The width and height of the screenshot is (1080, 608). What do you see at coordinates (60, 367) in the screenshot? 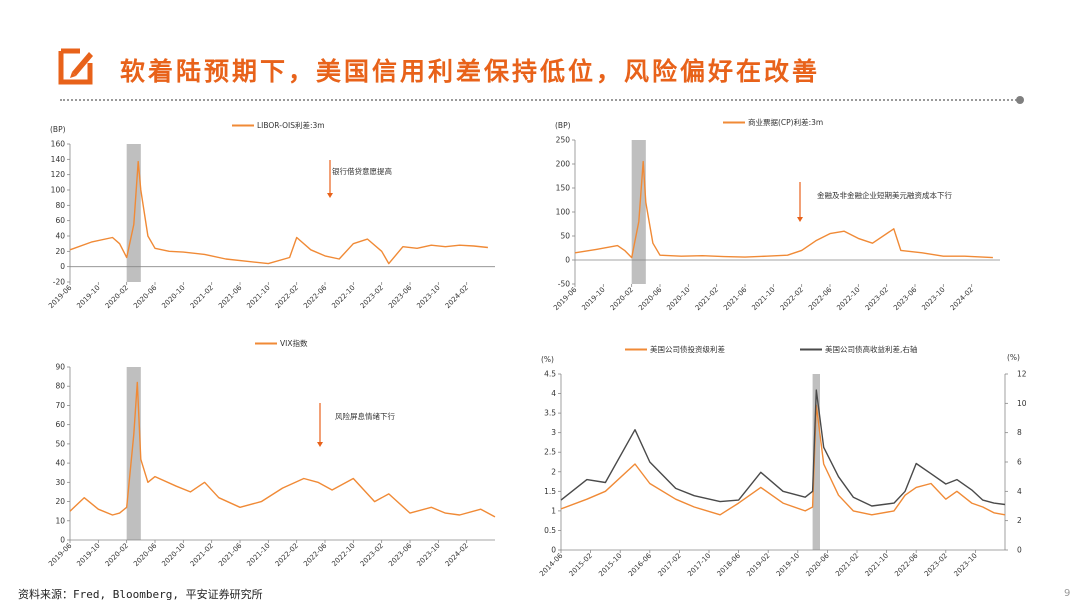
I see `y-tick-label: 90` at bounding box center [60, 367].